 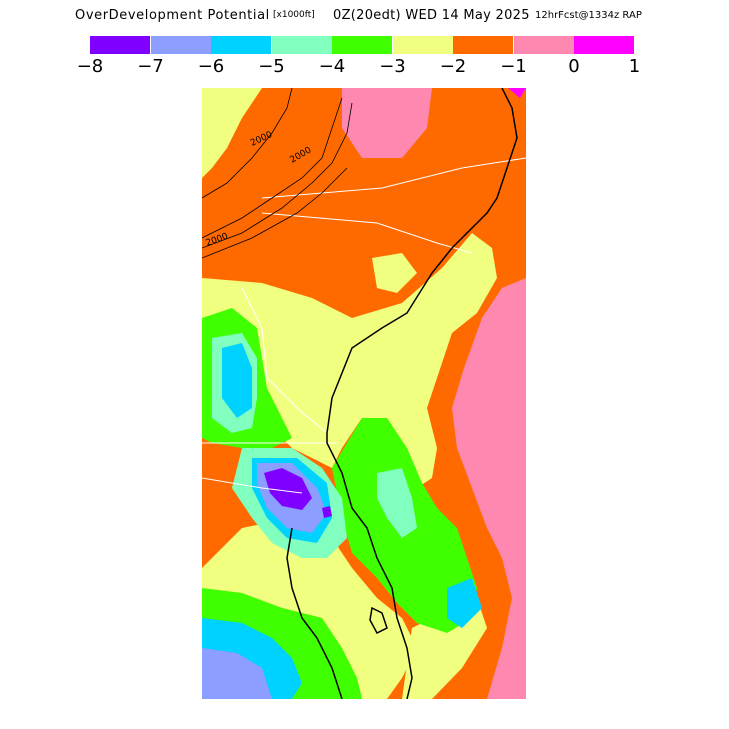 I want to click on color-legend, so click(x=363, y=45).